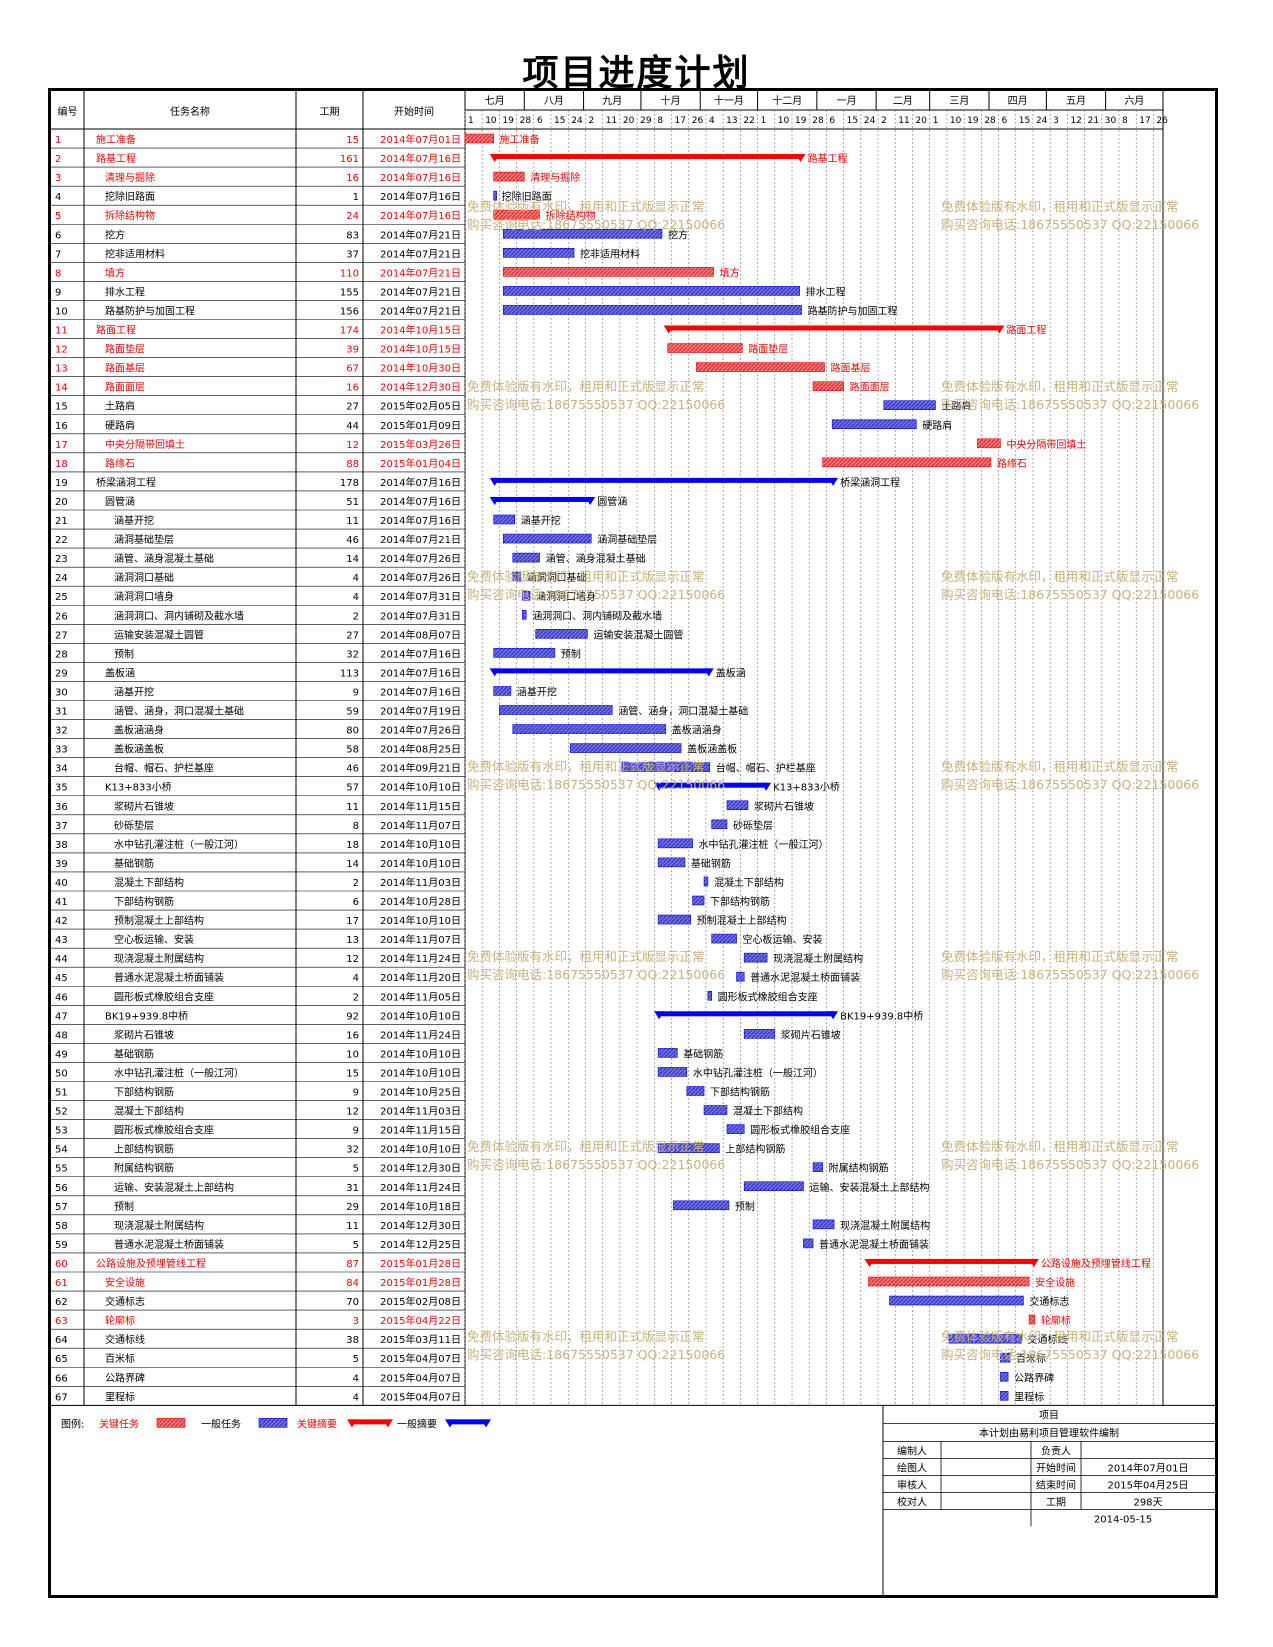 The image size is (1273, 1647). Describe the element at coordinates (680, 121) in the screenshot. I see `tick-label: 17` at that location.